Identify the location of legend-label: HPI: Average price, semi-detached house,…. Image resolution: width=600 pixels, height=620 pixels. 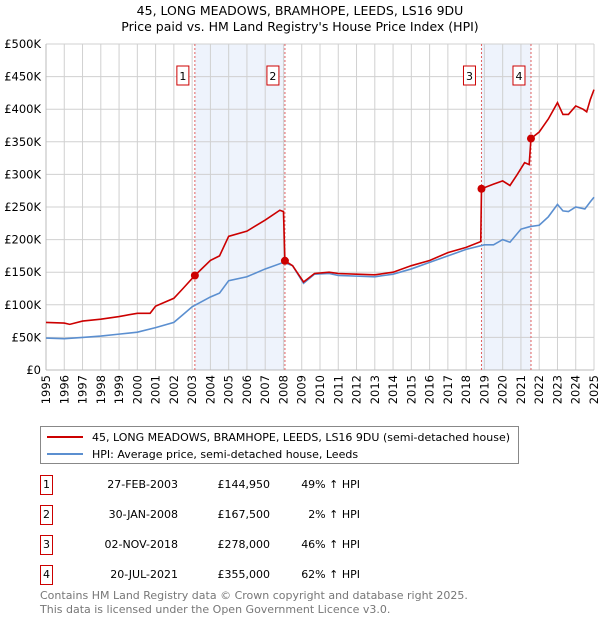
(225, 454).